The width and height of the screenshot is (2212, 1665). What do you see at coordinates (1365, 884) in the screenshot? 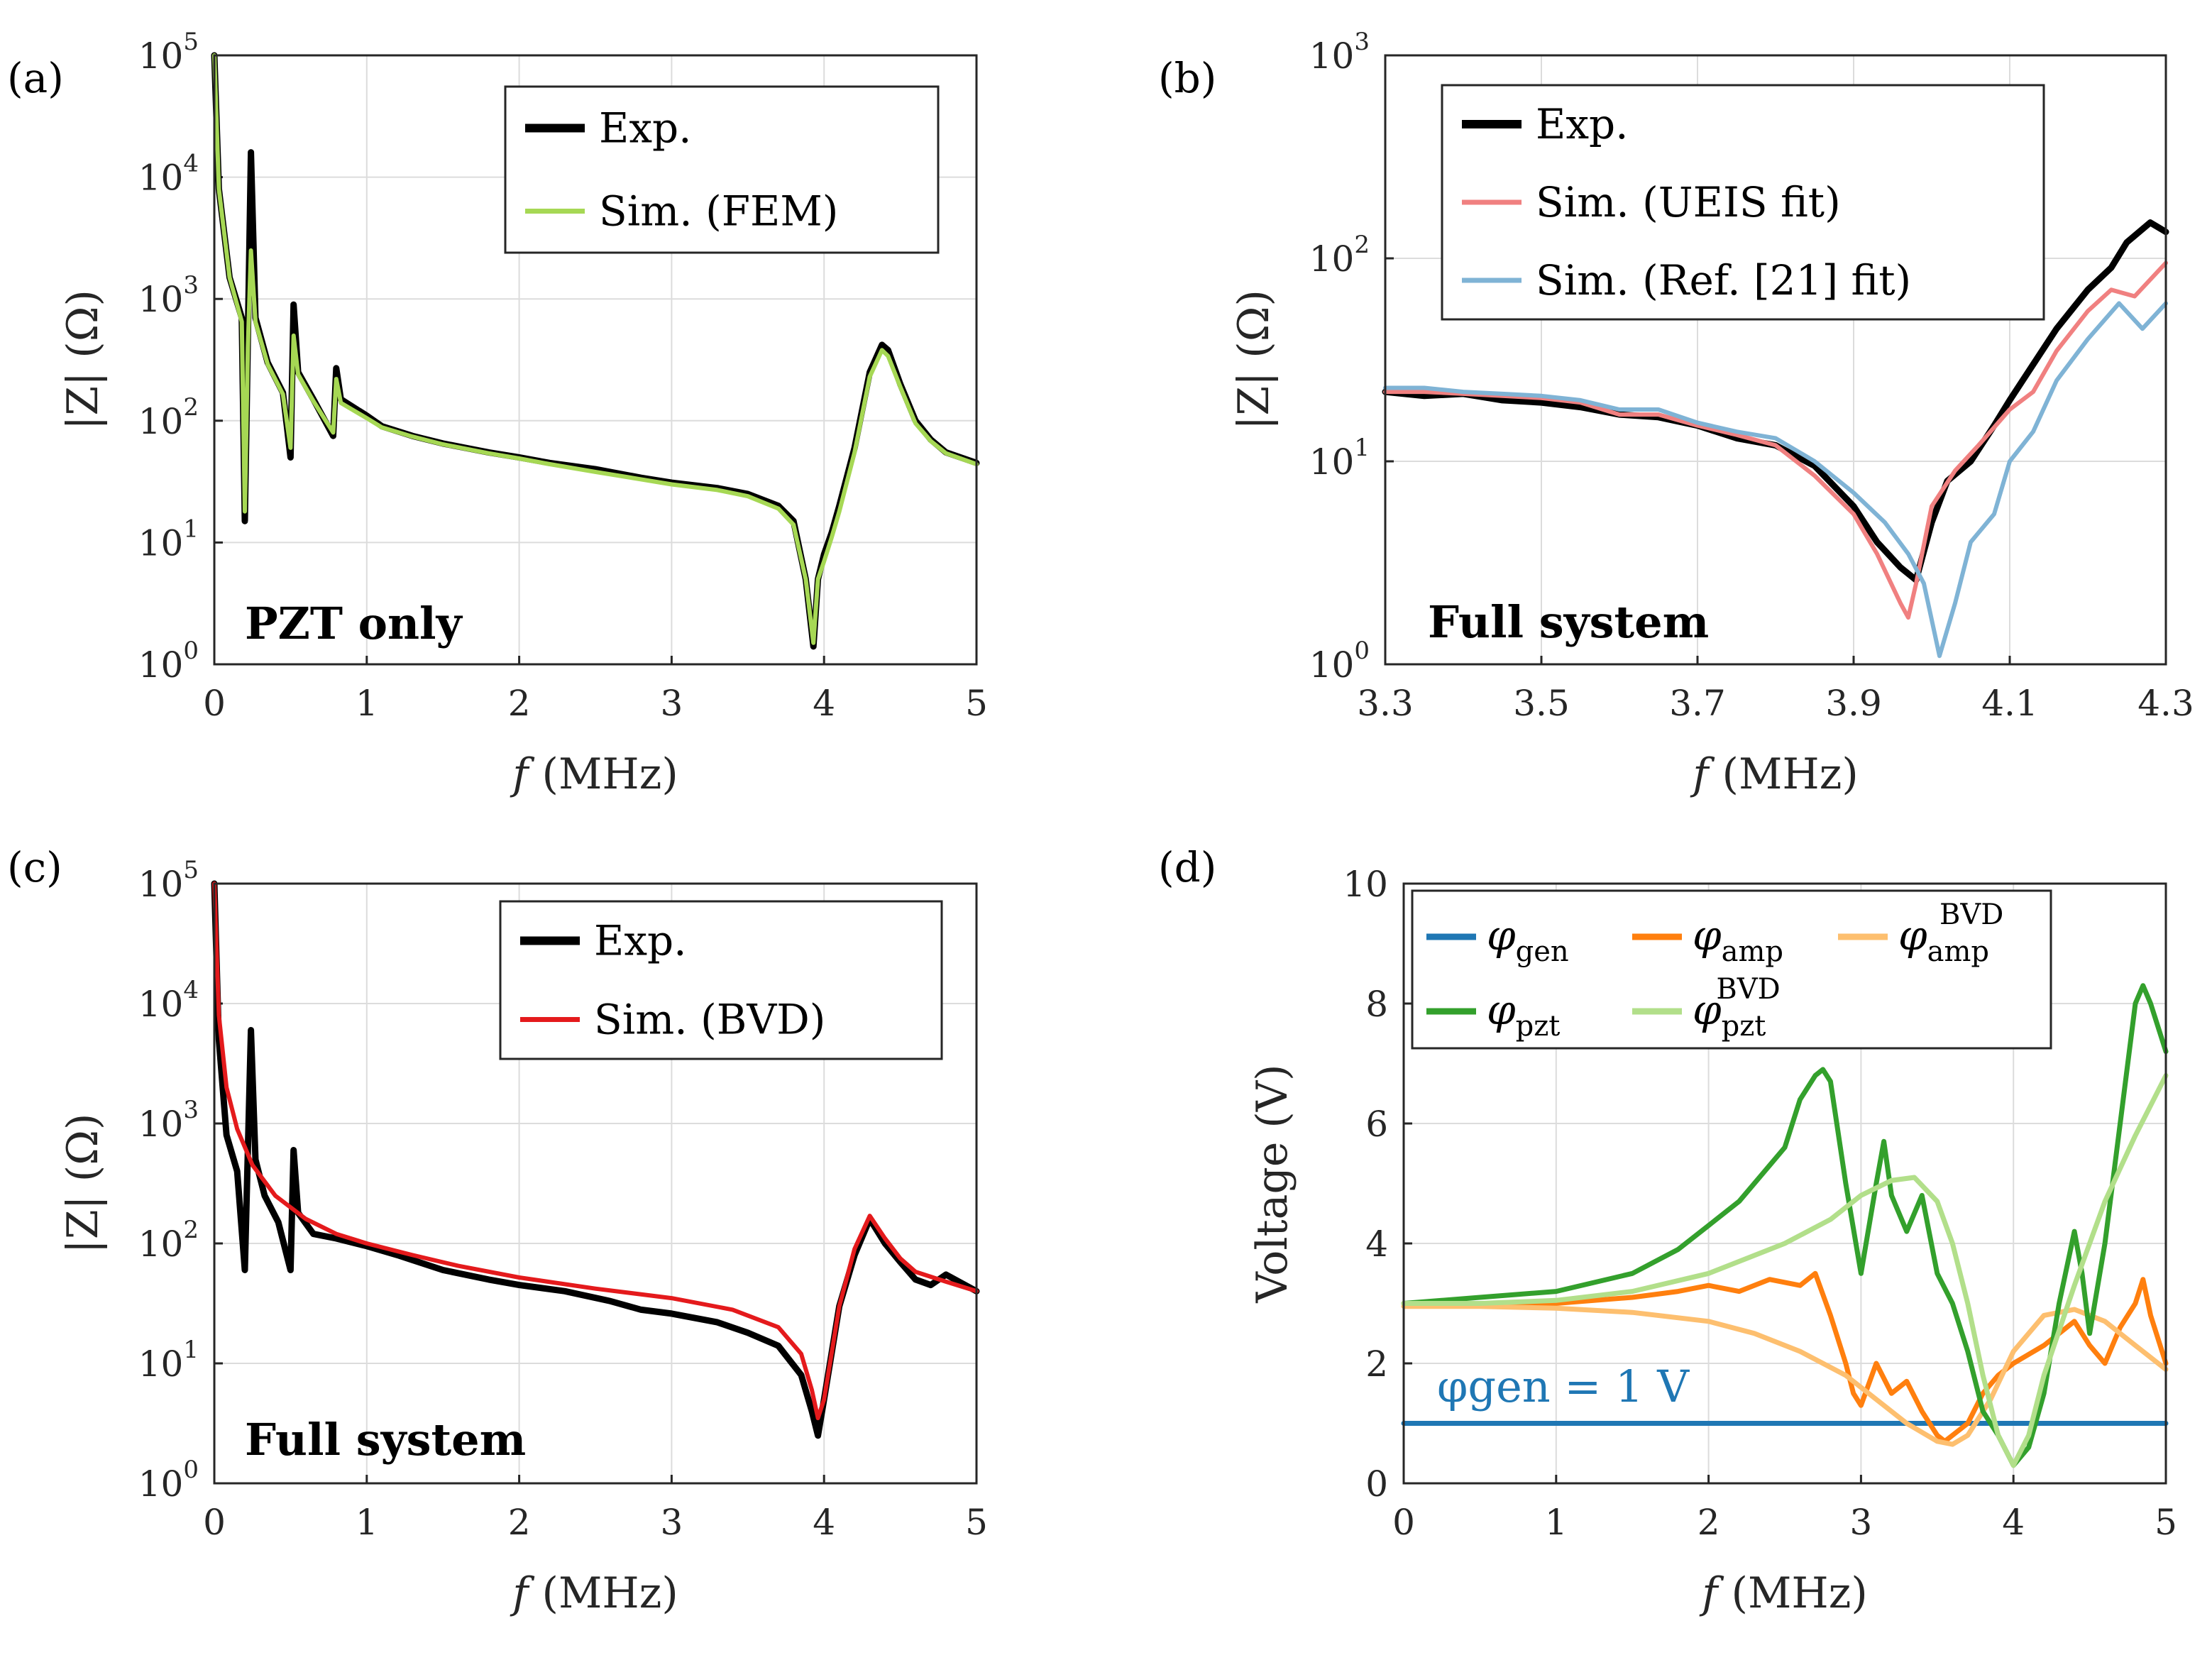
I see `y-tick-label: 10` at bounding box center [1365, 884].